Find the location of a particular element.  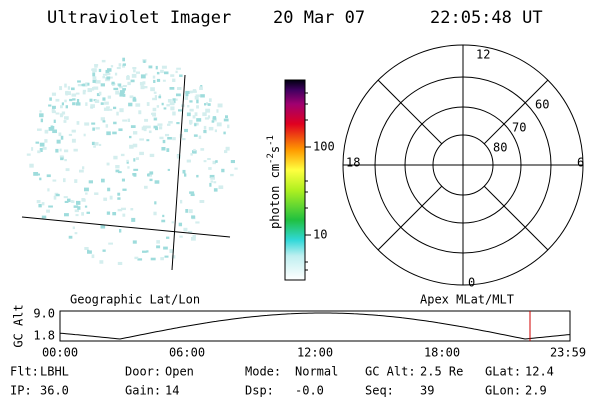

status-value: 12.4 is located at coordinates (539, 372).